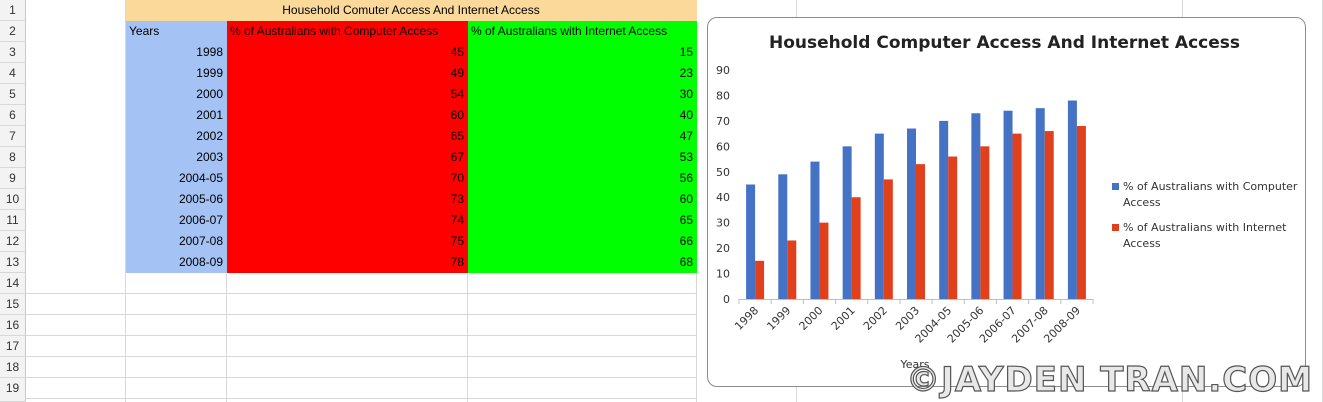 Image resolution: width=1323 pixels, height=402 pixels. I want to click on y-tick-label: 90, so click(723, 70).